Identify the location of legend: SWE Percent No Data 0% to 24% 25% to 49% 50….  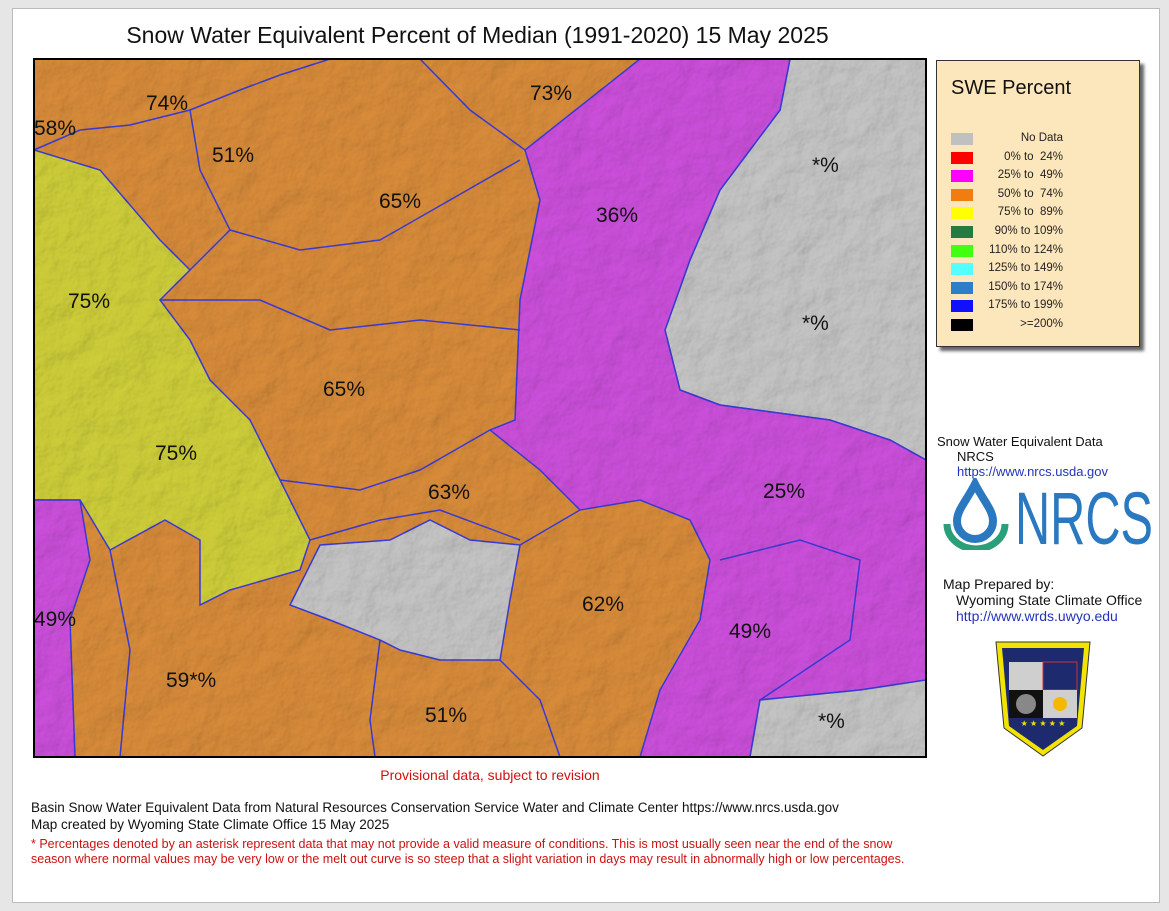
(1038, 203).